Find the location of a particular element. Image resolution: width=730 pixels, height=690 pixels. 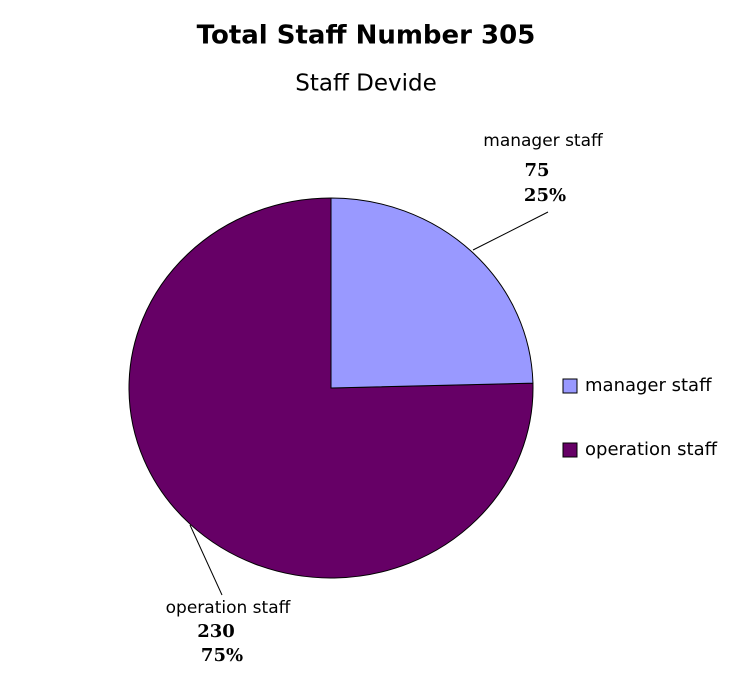

legend-label: manager staff is located at coordinates (648, 385).